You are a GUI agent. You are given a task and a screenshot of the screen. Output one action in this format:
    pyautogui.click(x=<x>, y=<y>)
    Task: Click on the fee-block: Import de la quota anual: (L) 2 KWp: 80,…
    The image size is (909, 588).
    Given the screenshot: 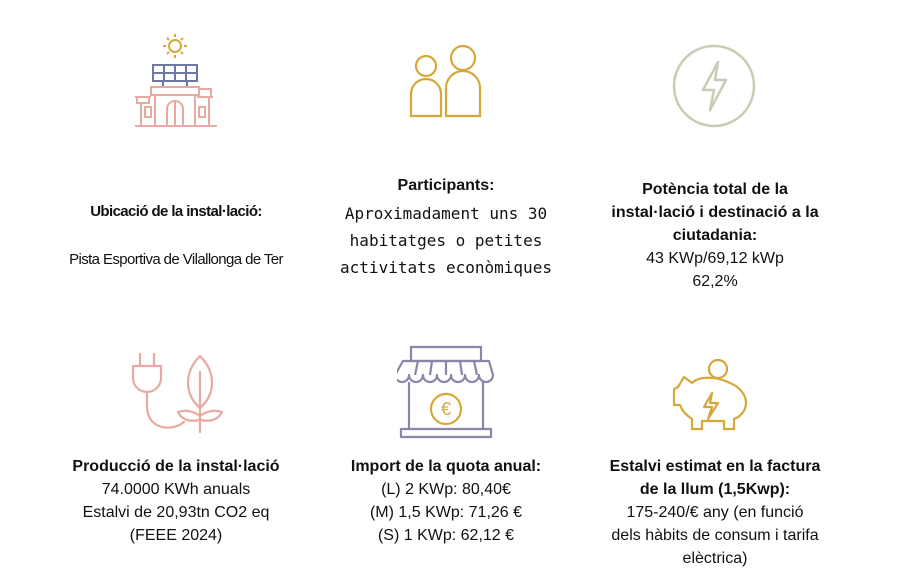 What is the action you would take?
    pyautogui.click(x=446, y=501)
    